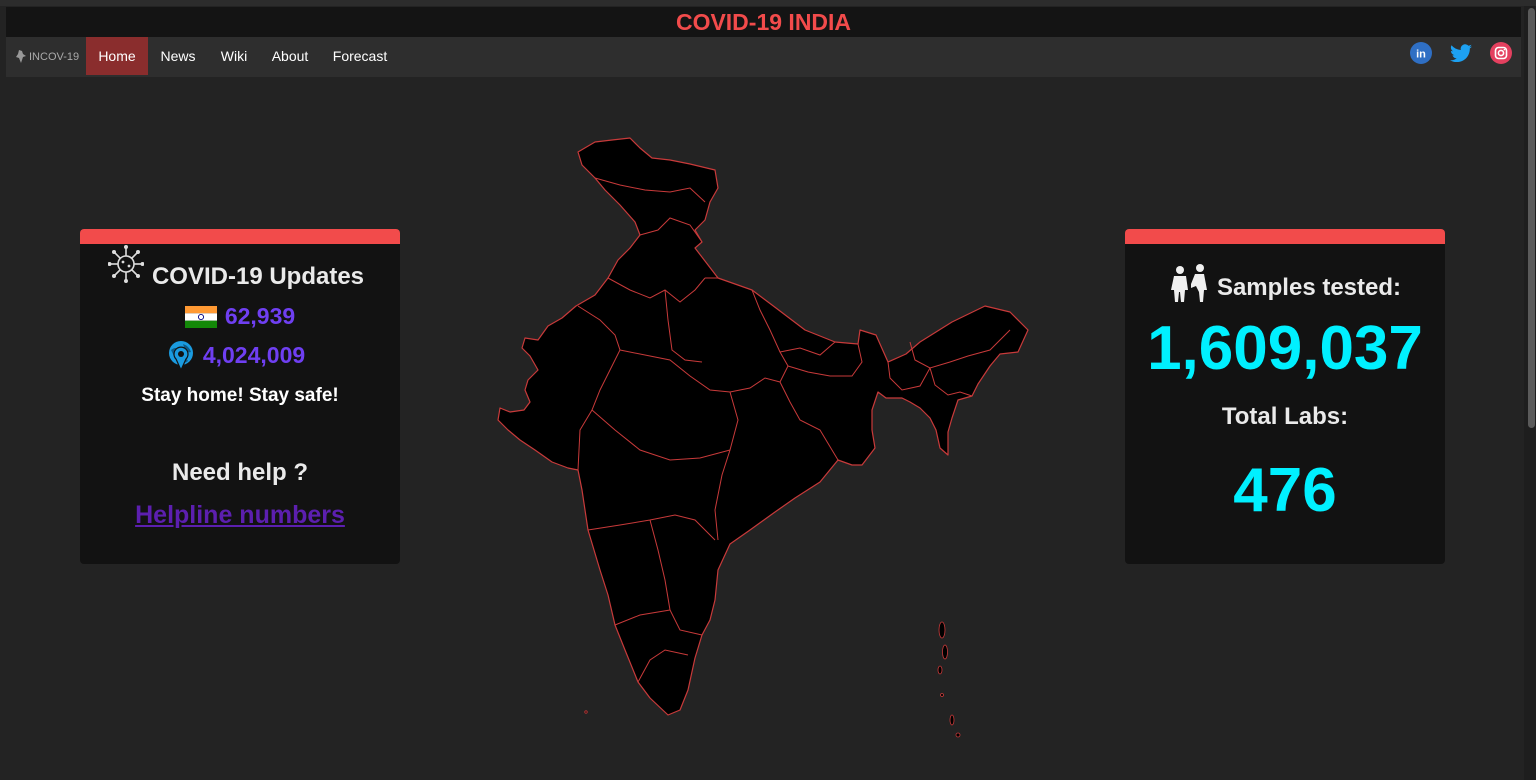 The height and width of the screenshot is (780, 1536). What do you see at coordinates (178, 56) in the screenshot?
I see `nav-news: News` at bounding box center [178, 56].